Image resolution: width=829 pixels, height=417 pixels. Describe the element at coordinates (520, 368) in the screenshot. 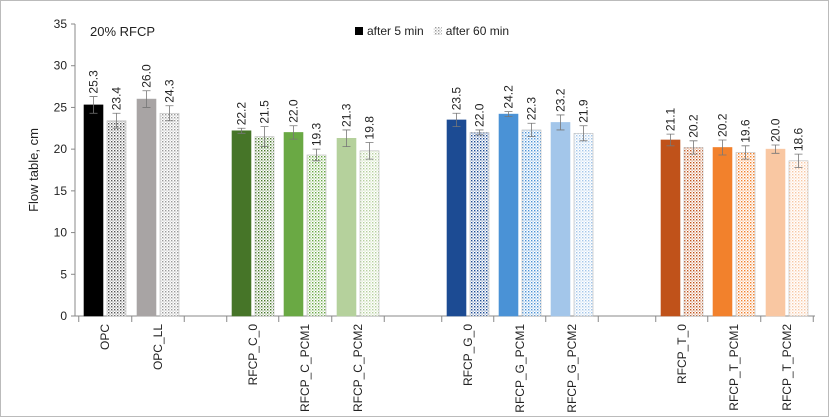

I see `x-tick-label: RFCP_G_PCM1` at that location.